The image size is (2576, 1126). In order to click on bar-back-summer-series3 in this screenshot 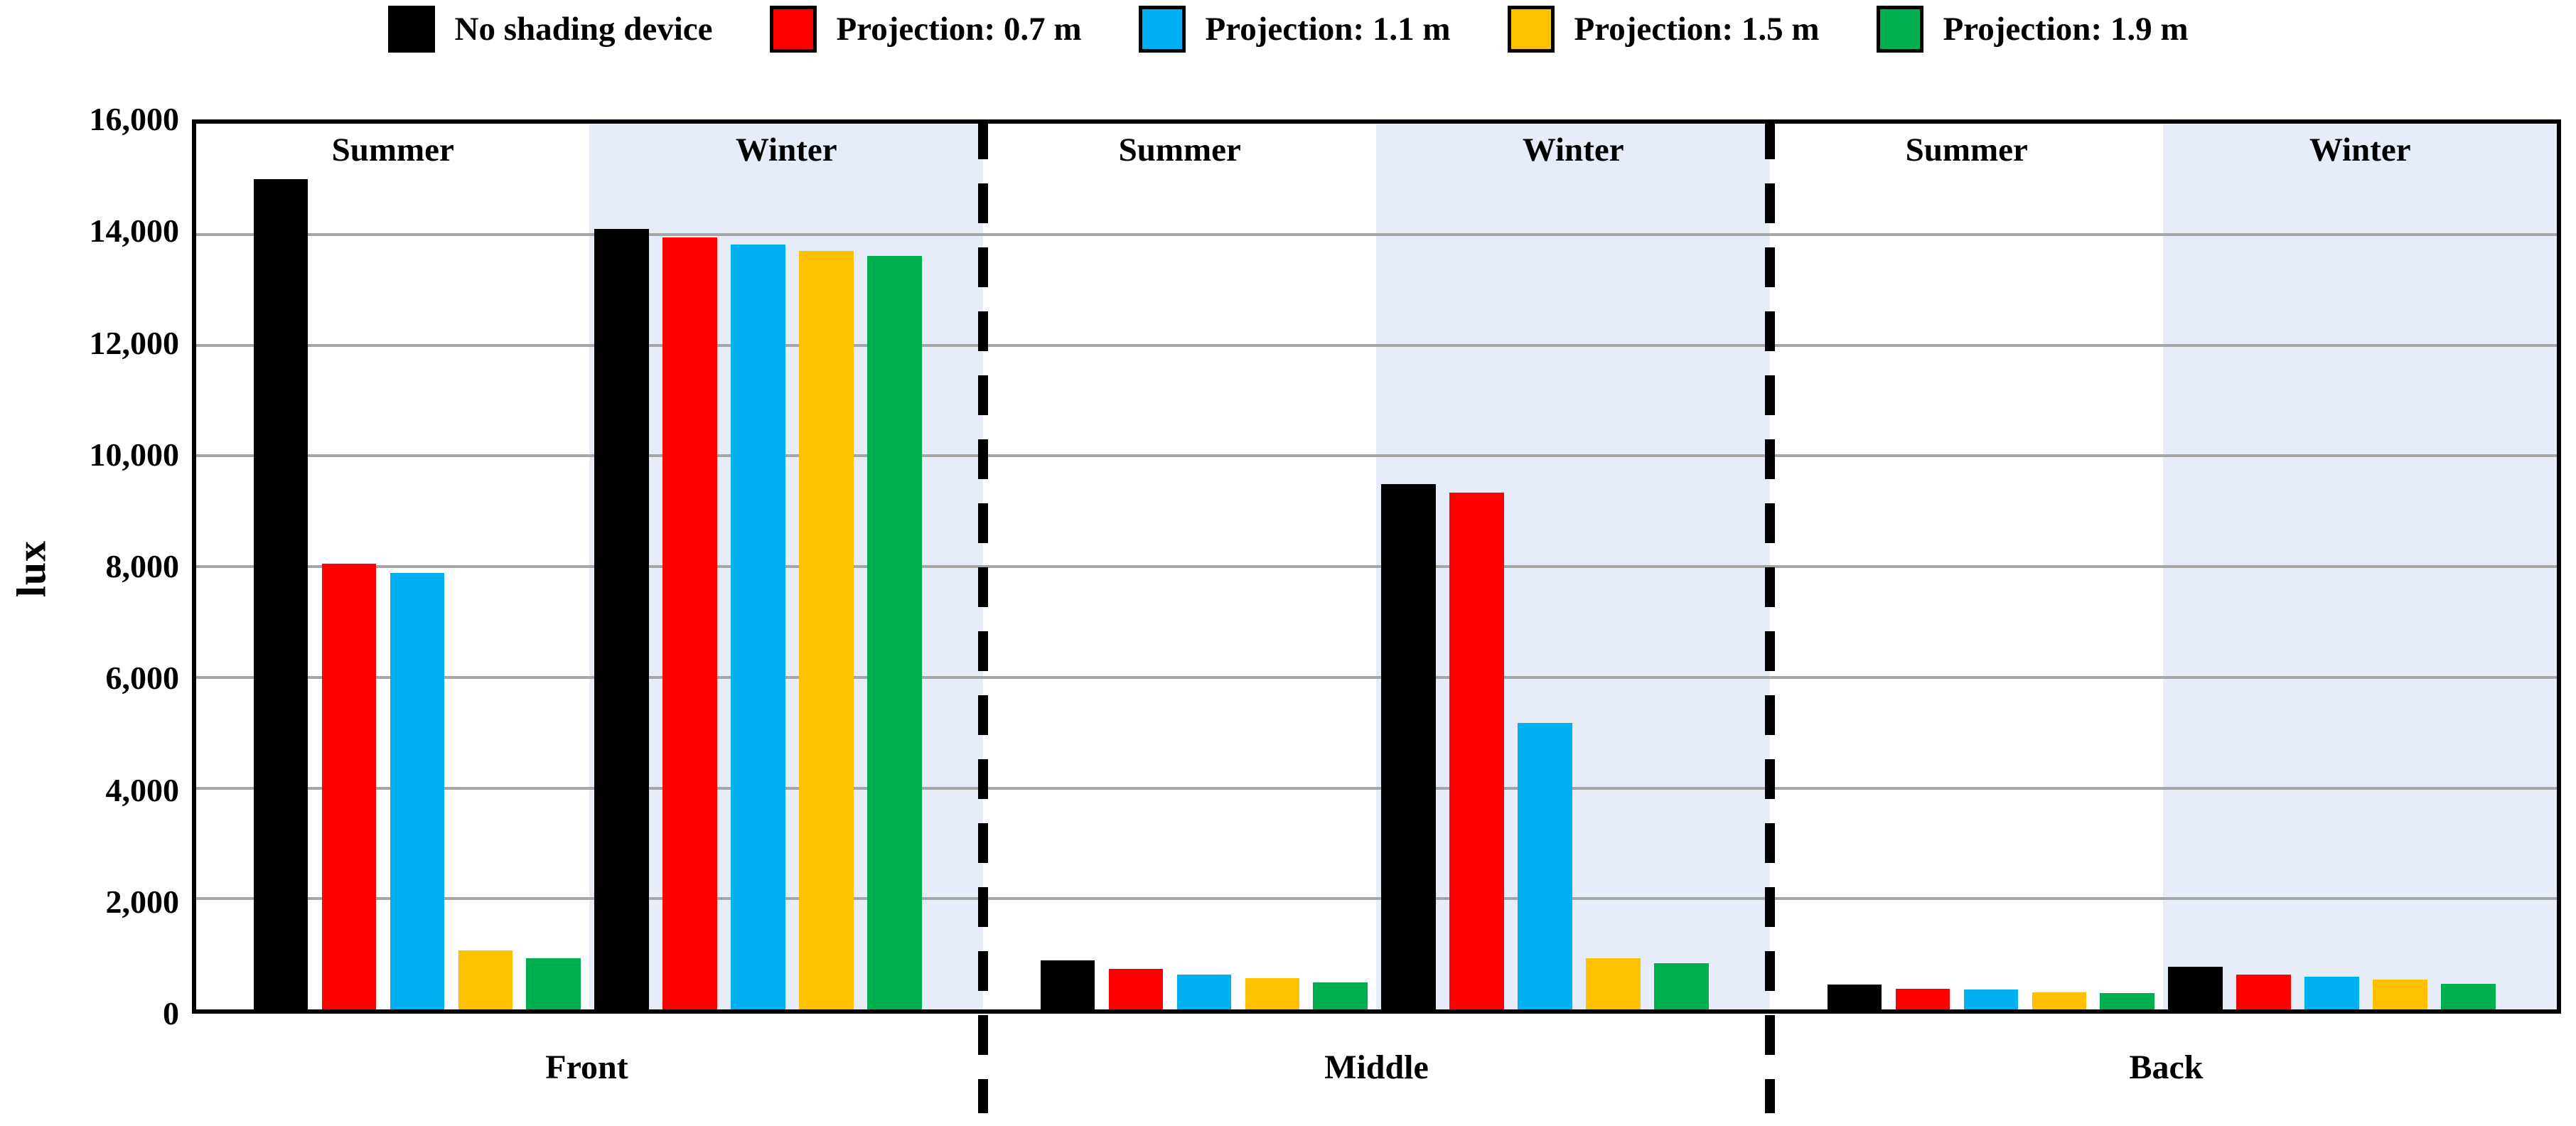, I will do `click(1991, 1000)`.